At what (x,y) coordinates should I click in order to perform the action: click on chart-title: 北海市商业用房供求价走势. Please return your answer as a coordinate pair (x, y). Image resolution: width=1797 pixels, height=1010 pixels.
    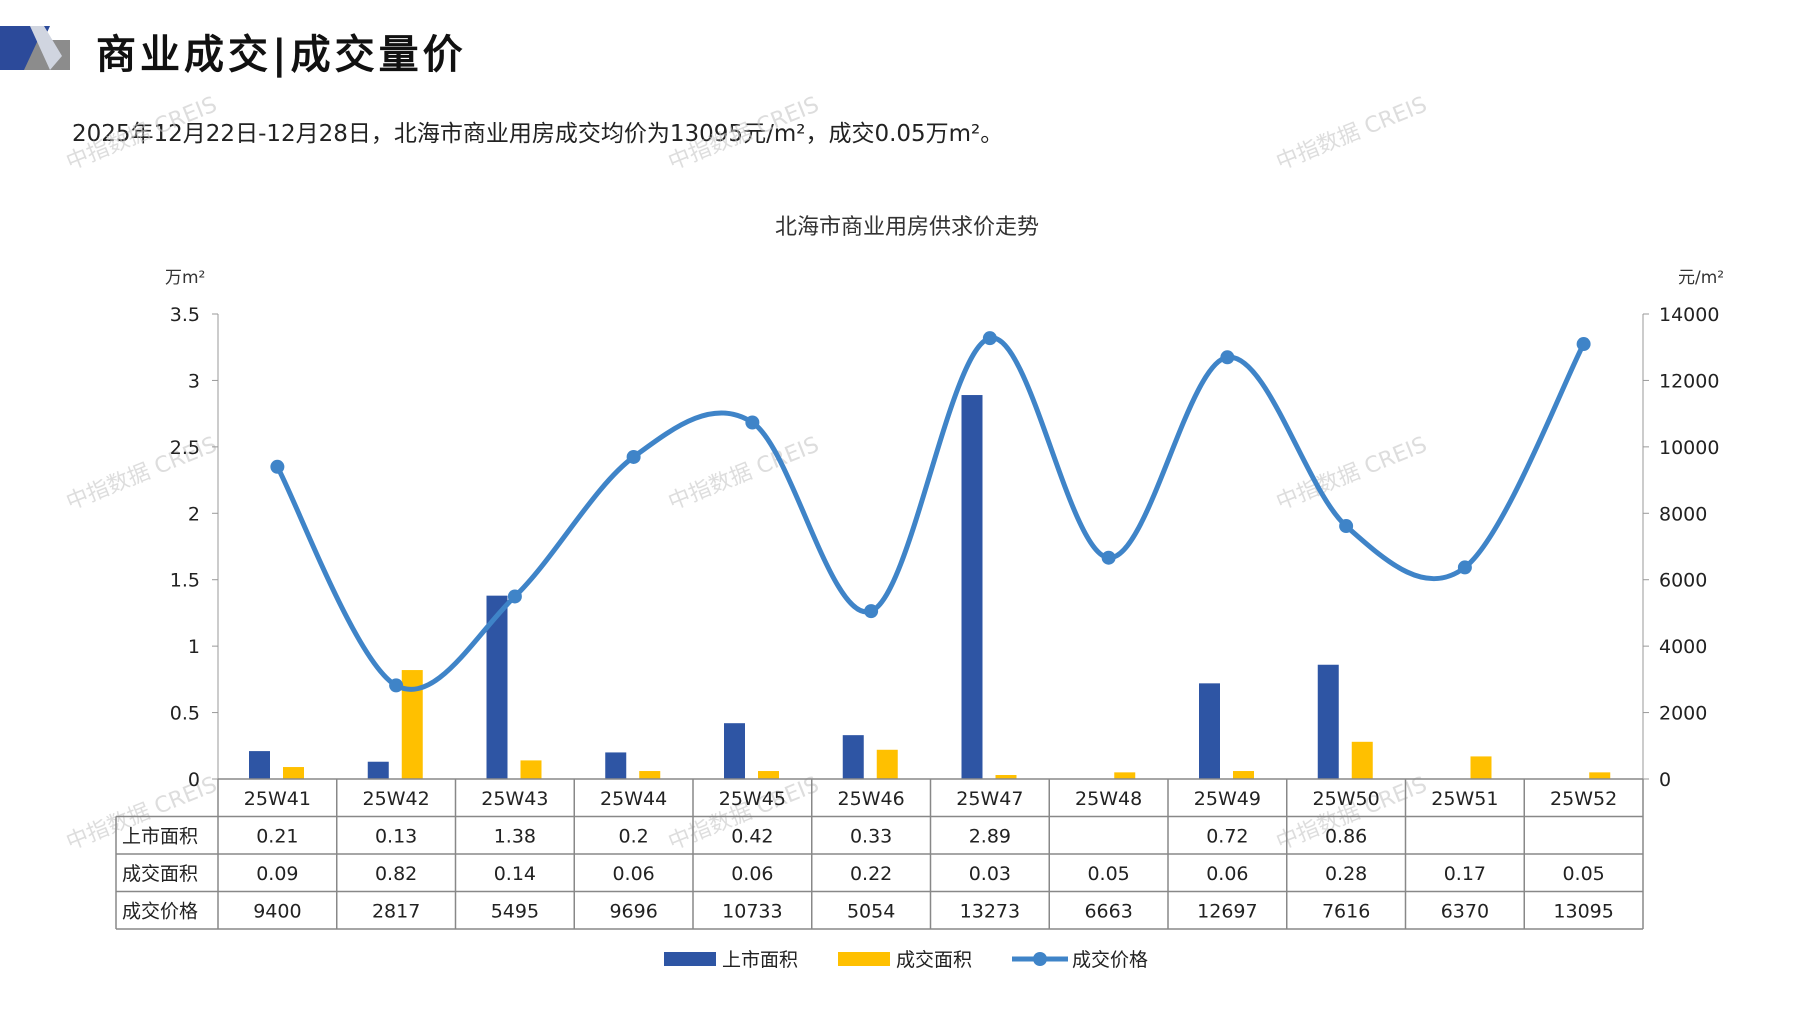
    Looking at the image, I should click on (907, 227).